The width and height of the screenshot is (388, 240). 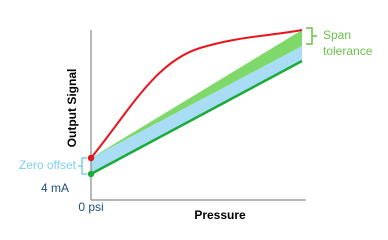 I want to click on span-label: tolerance, so click(x=348, y=51).